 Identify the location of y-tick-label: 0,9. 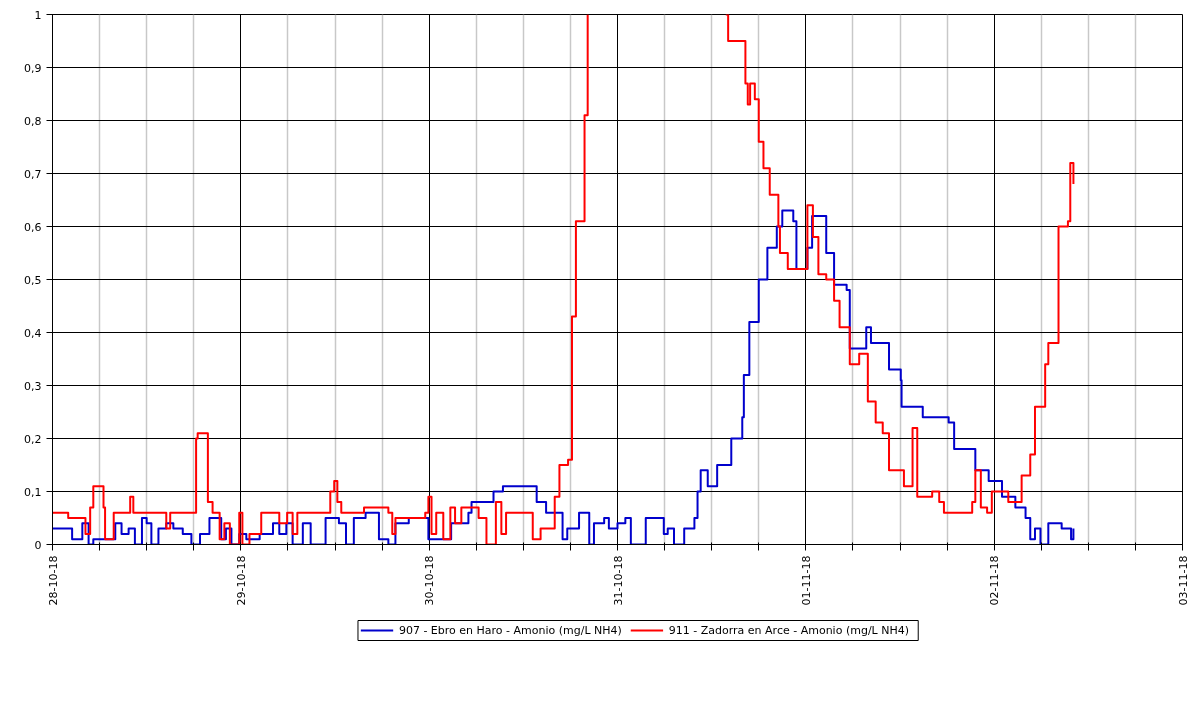
(33, 68).